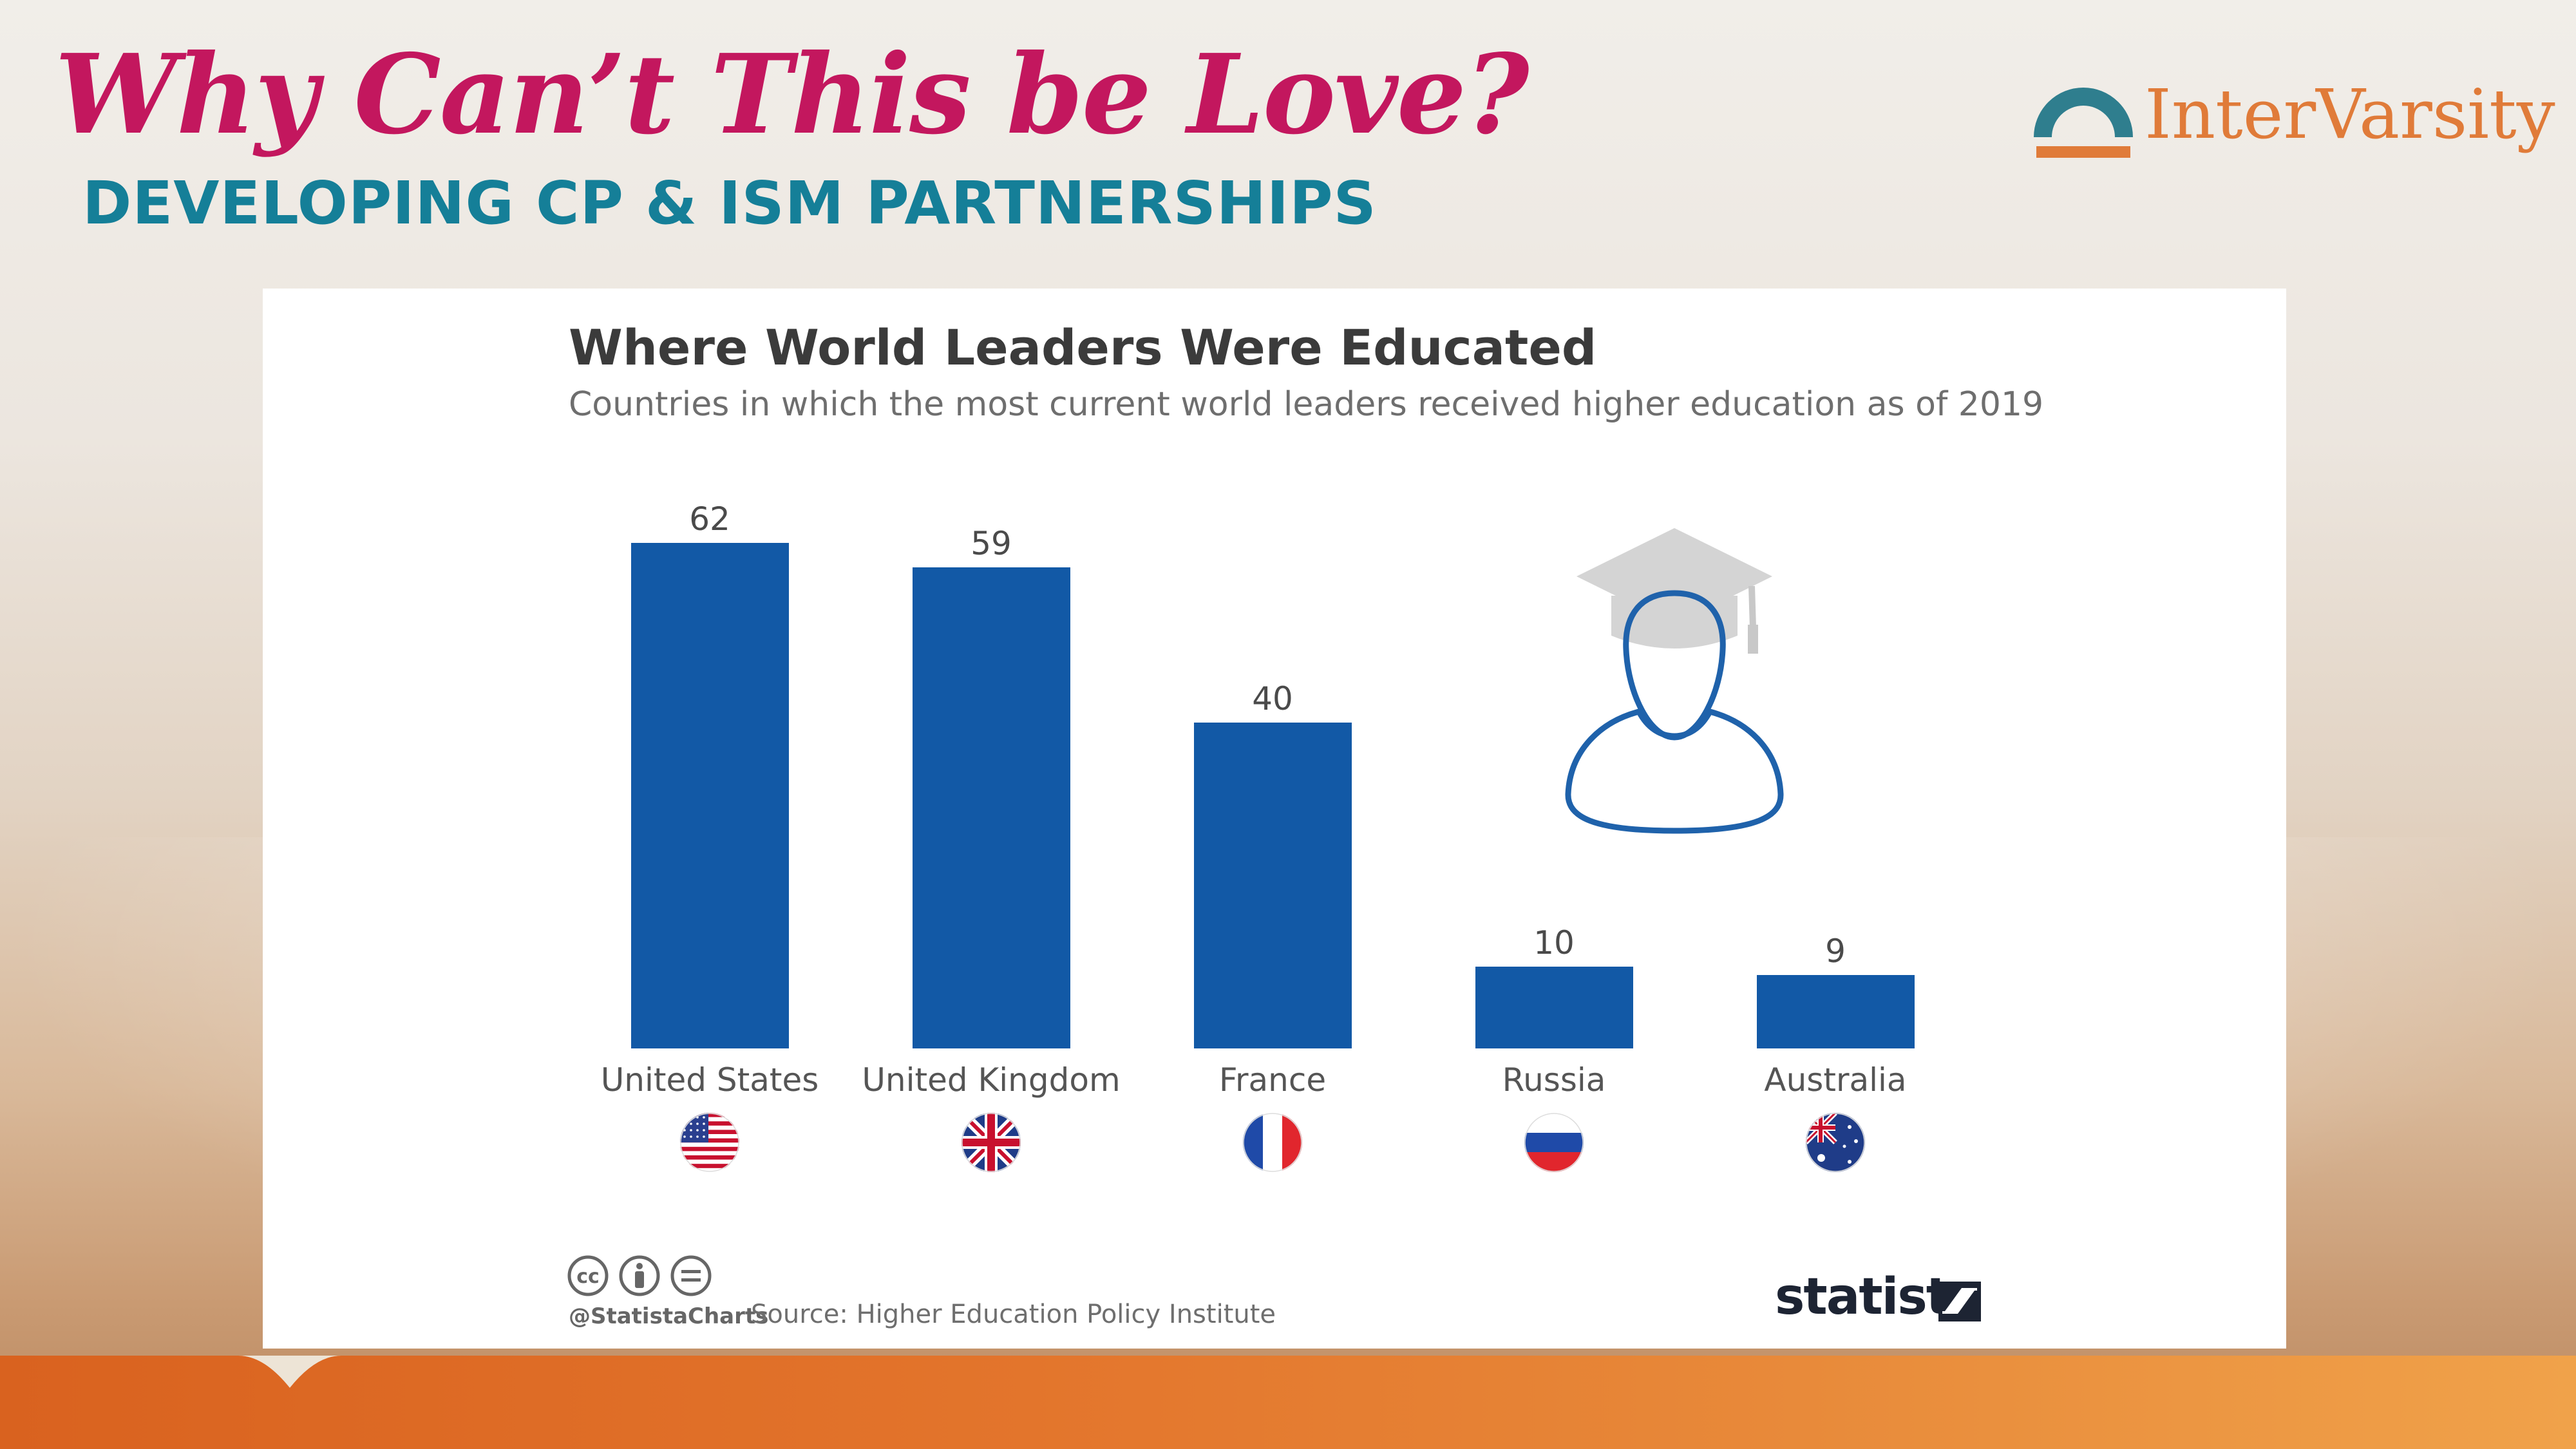 The image size is (2576, 1449). What do you see at coordinates (1554, 943) in the screenshot?
I see `bar-value-russia: 10` at bounding box center [1554, 943].